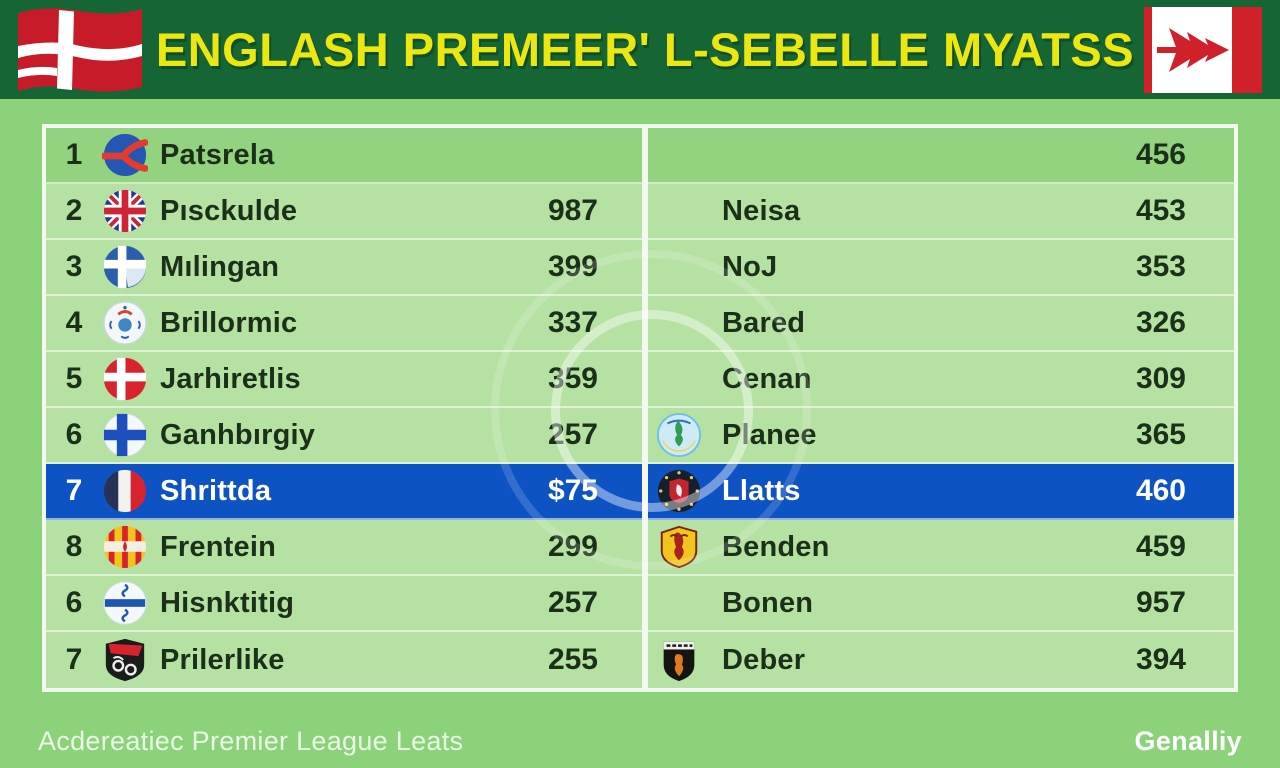 This screenshot has height=768, width=1280. Describe the element at coordinates (344, 156) in the screenshot. I see `table-row: 1 Patsrela` at that location.